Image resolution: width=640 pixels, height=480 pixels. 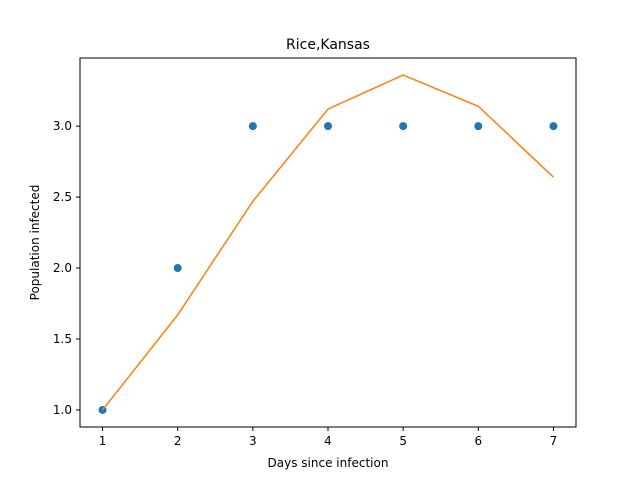 I want to click on x-tick-label: 5, so click(x=403, y=441).